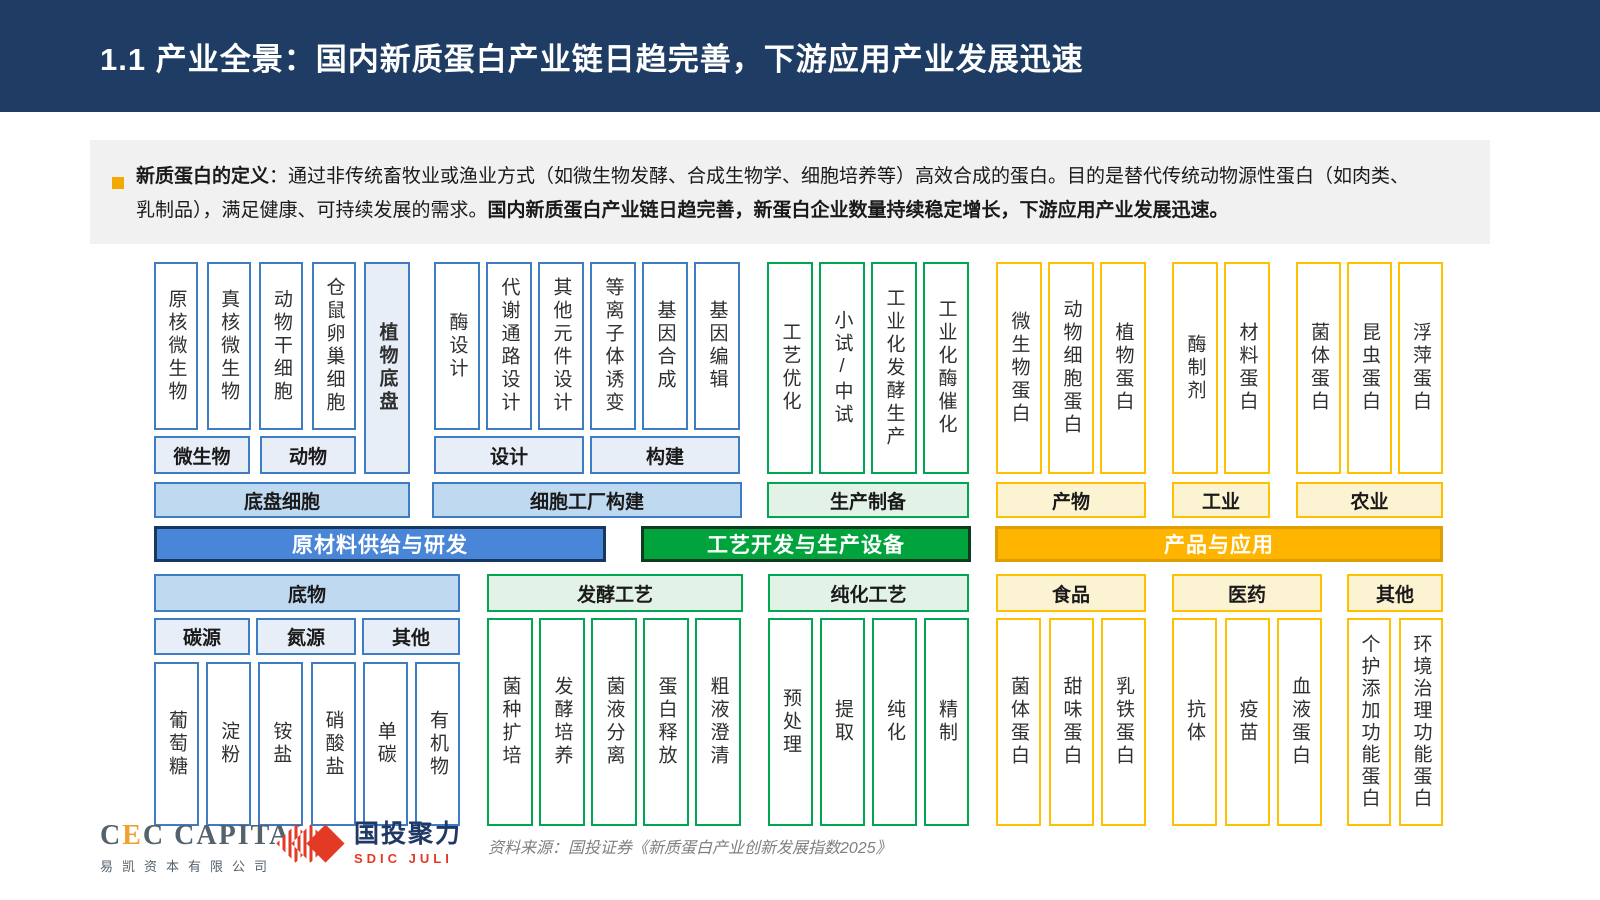 This screenshot has height=900, width=1600. Describe the element at coordinates (176, 346) in the screenshot. I see `chassis-box: 原核微生物` at that location.